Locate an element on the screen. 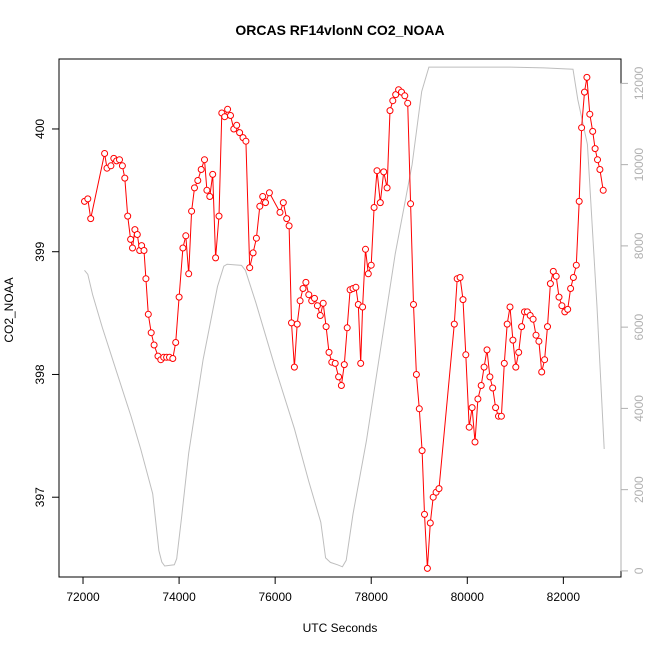 This screenshot has height=650, width=650. x-tick-label: 72000 is located at coordinates (83, 597).